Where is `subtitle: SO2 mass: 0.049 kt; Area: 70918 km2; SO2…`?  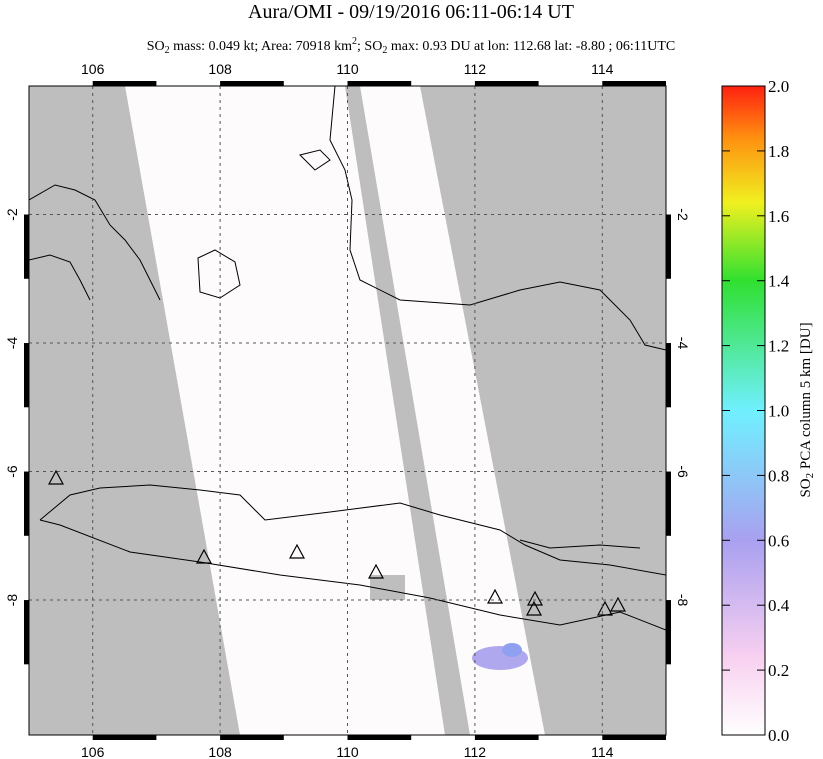
subtitle: SO2 mass: 0.049 kt; Area: 70918 km2; SO2… is located at coordinates (411, 46).